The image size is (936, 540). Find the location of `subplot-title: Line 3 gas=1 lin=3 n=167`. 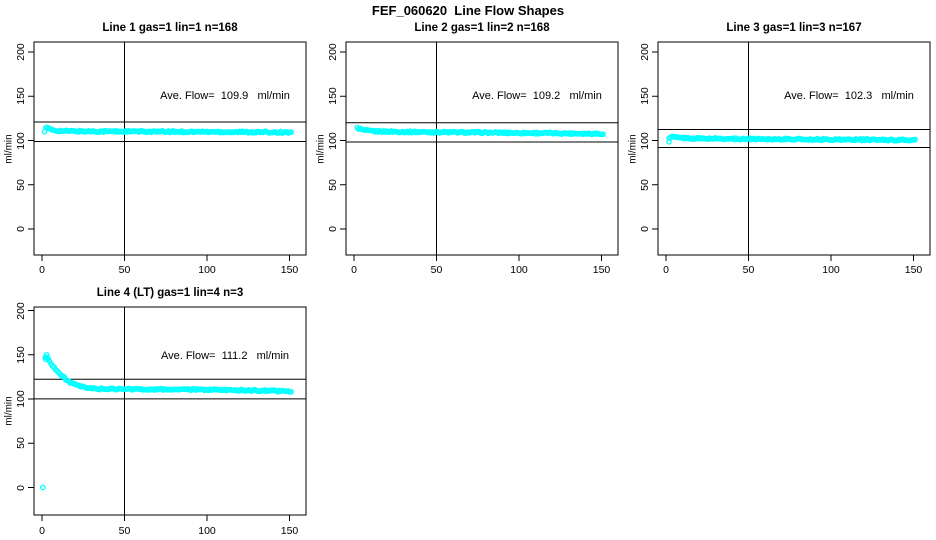

subplot-title: Line 3 gas=1 lin=3 n=167 is located at coordinates (794, 28).